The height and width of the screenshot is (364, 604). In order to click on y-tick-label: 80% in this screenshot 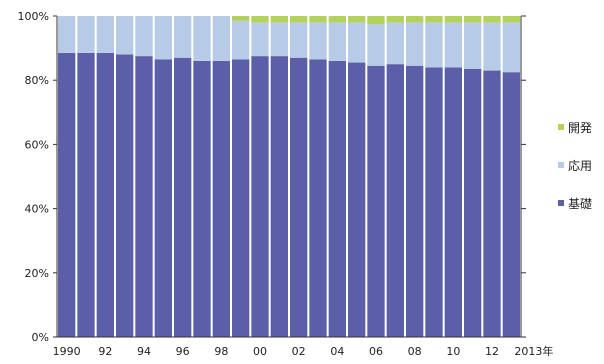, I will do `click(37, 80)`.